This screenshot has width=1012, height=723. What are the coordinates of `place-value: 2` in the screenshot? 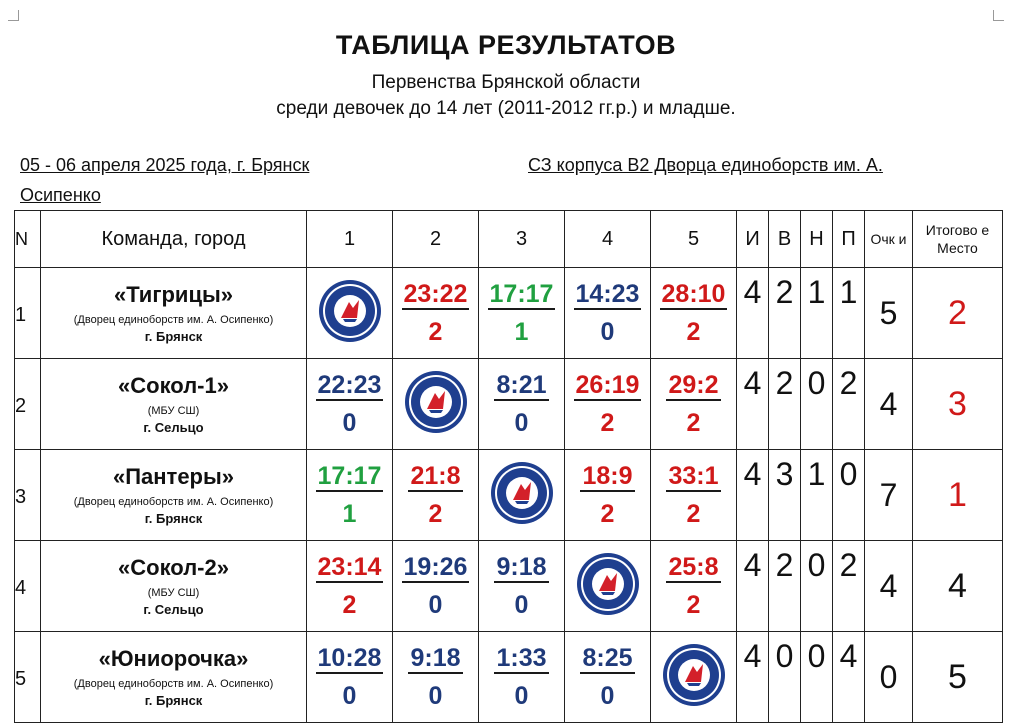 It's located at (957, 313).